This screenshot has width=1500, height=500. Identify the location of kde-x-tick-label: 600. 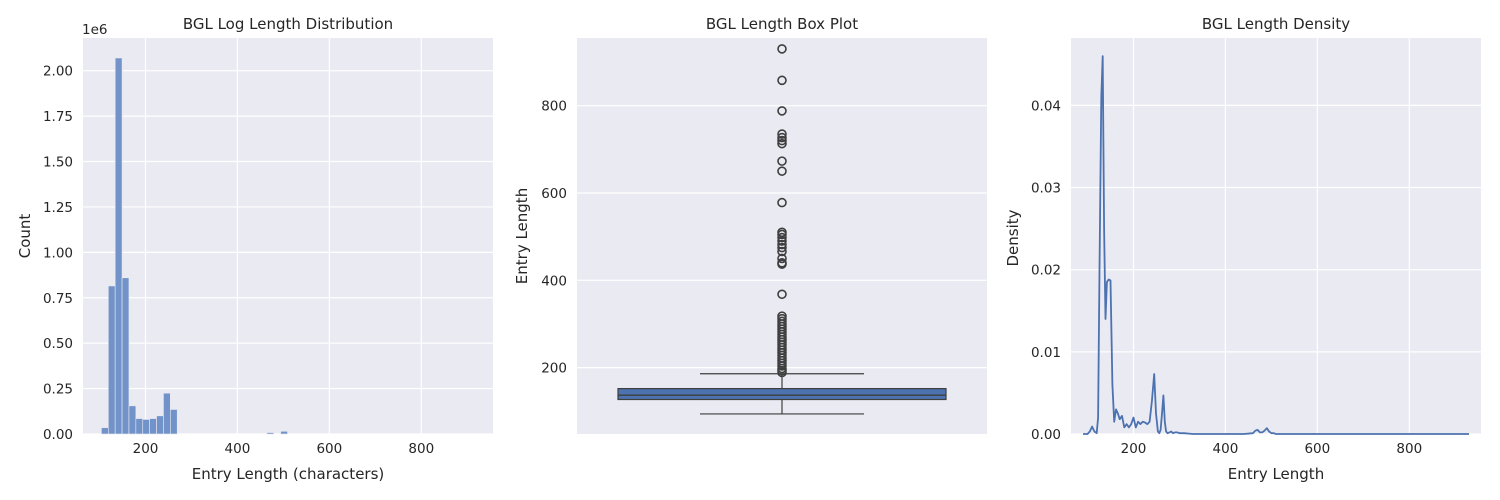
(1317, 449).